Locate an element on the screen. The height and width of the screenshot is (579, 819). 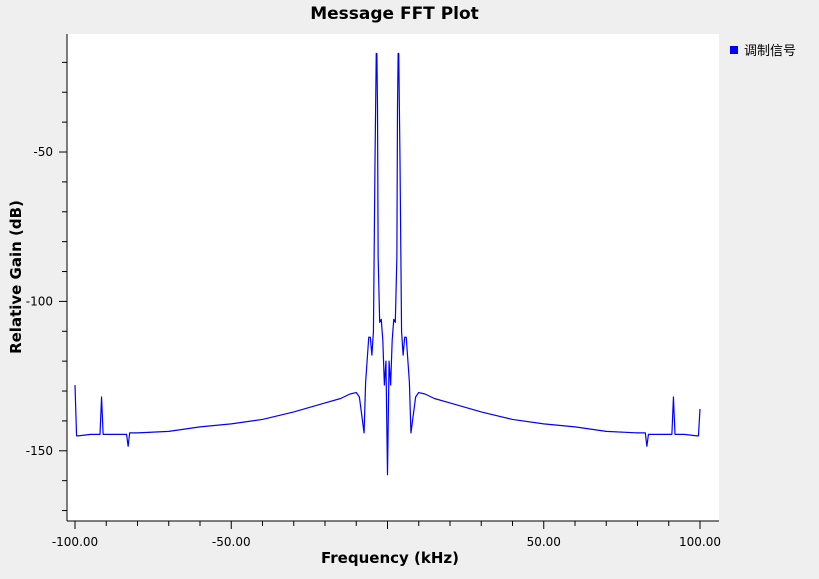
x-tick-label: -50.00 is located at coordinates (231, 542).